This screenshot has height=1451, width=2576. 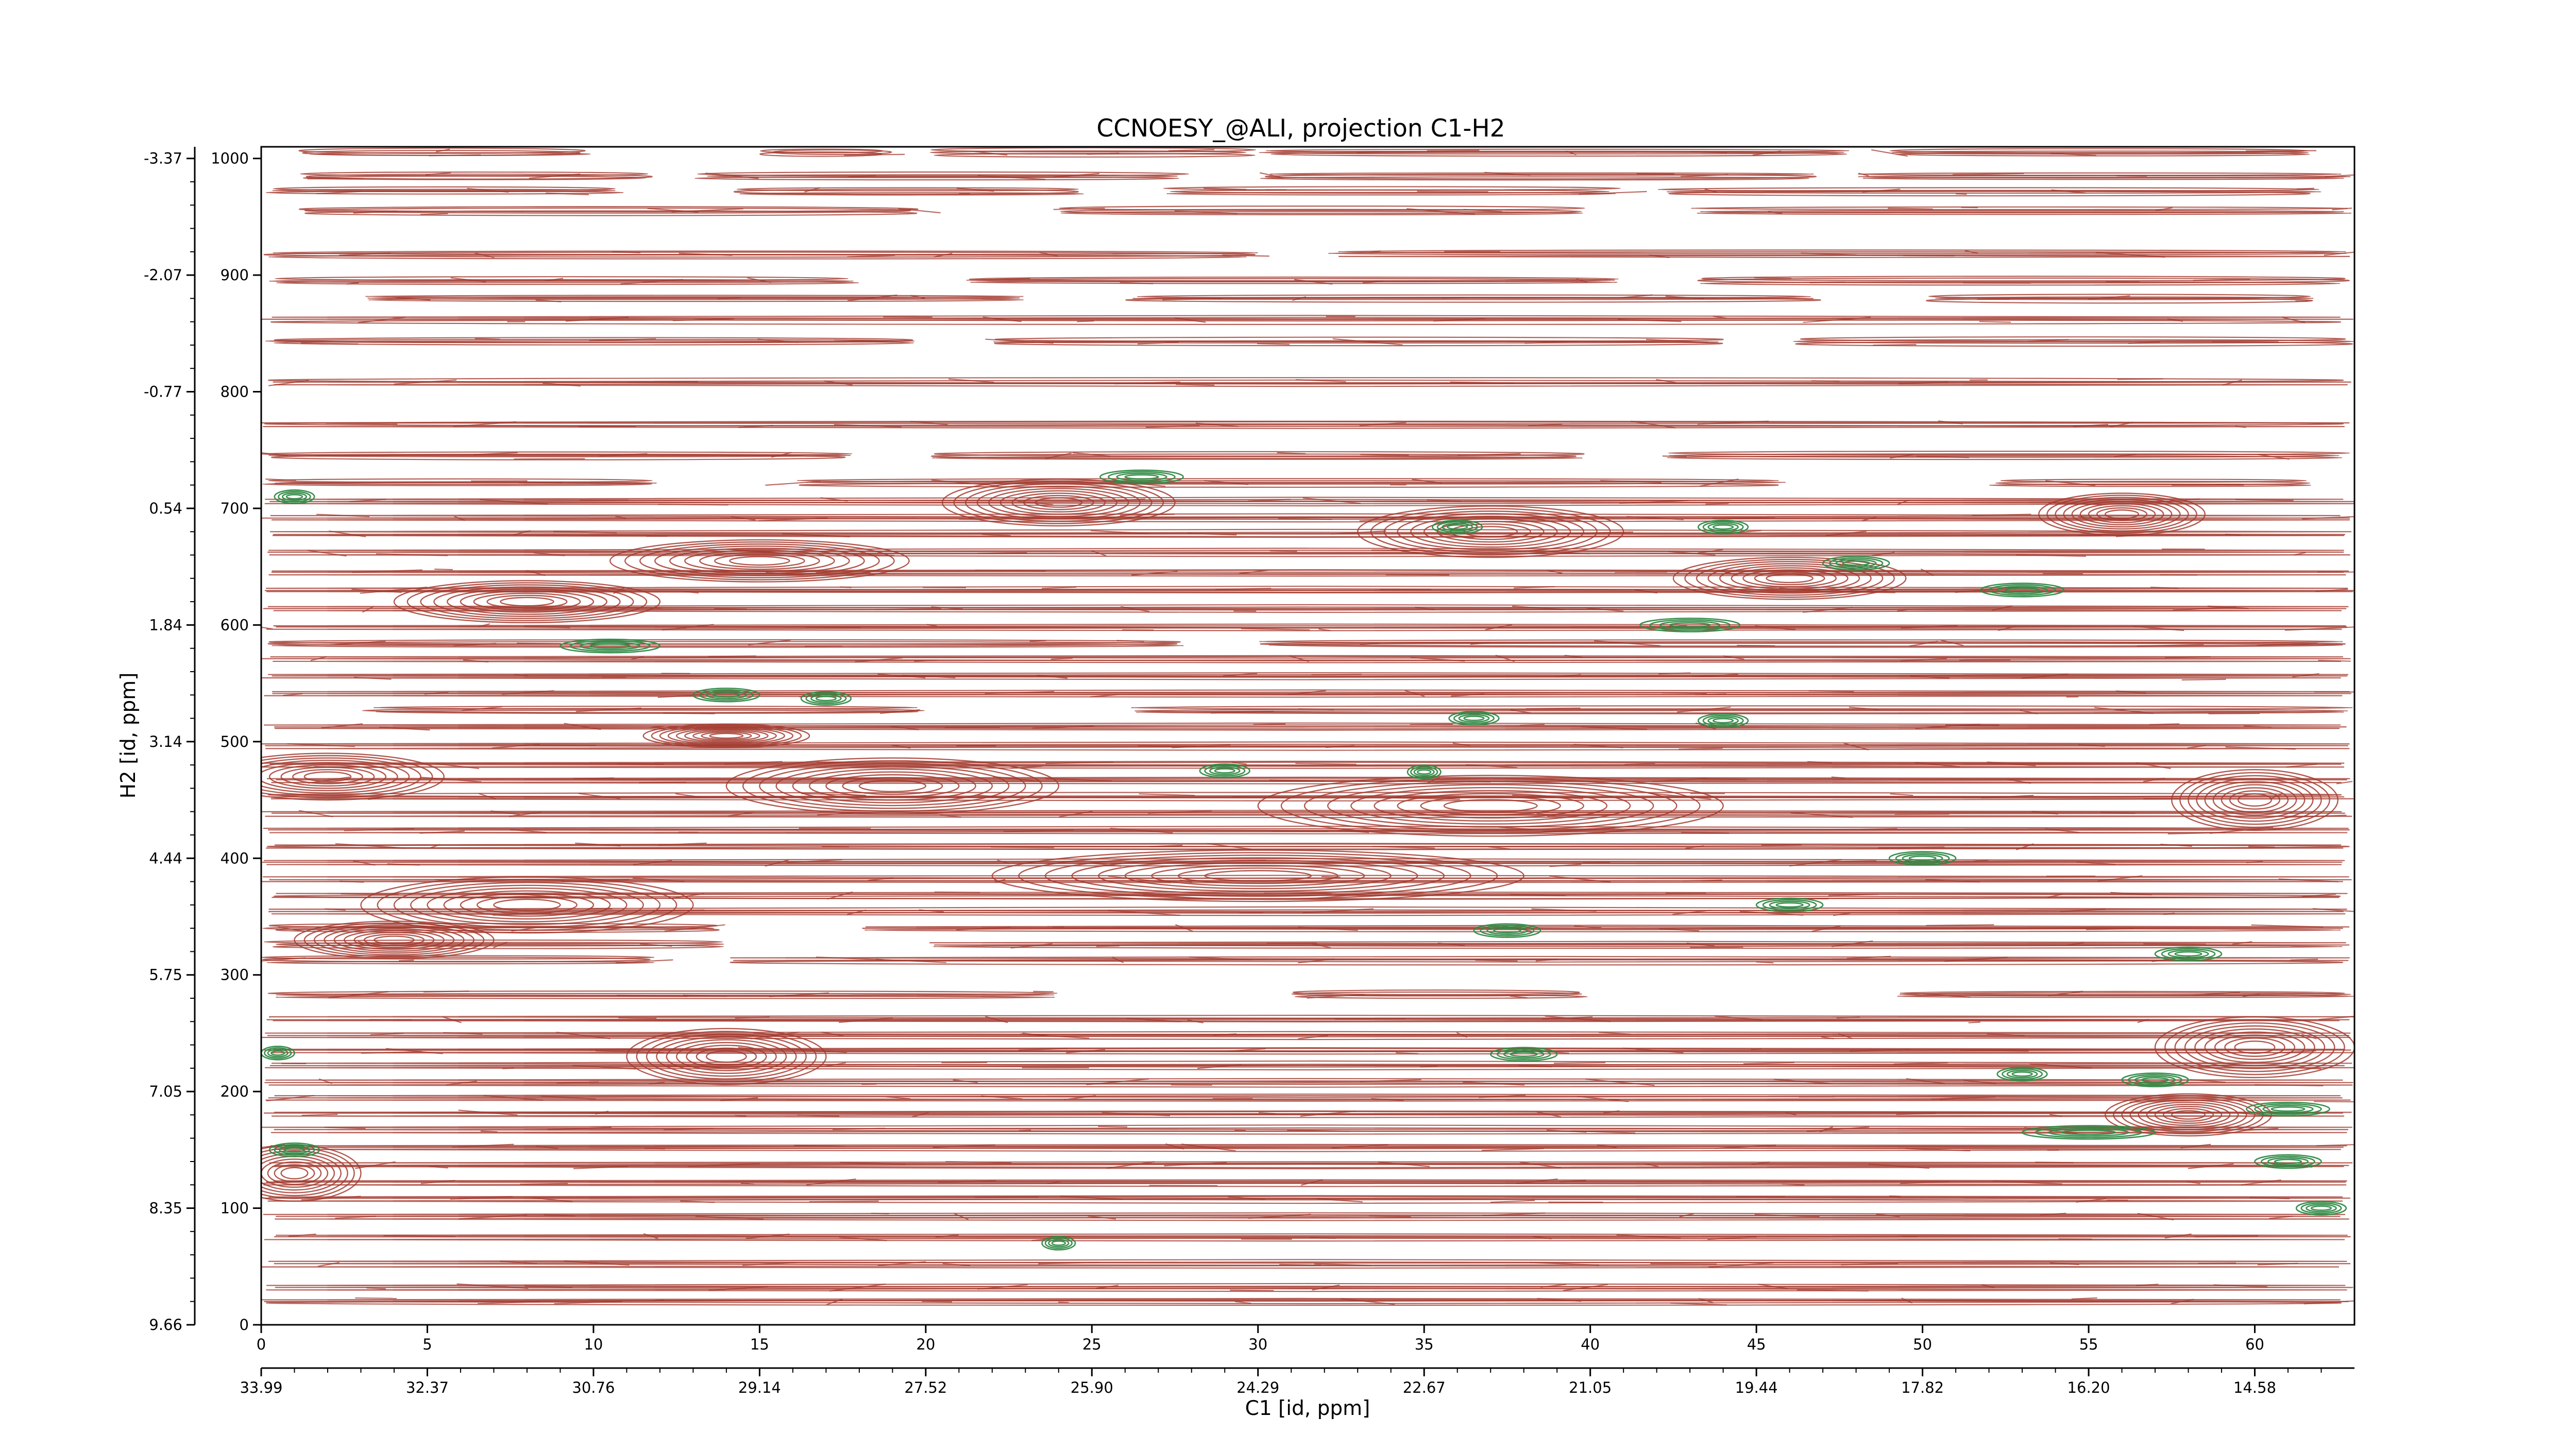 I want to click on x-ppm-tick-label: 32.37, so click(x=427, y=1387).